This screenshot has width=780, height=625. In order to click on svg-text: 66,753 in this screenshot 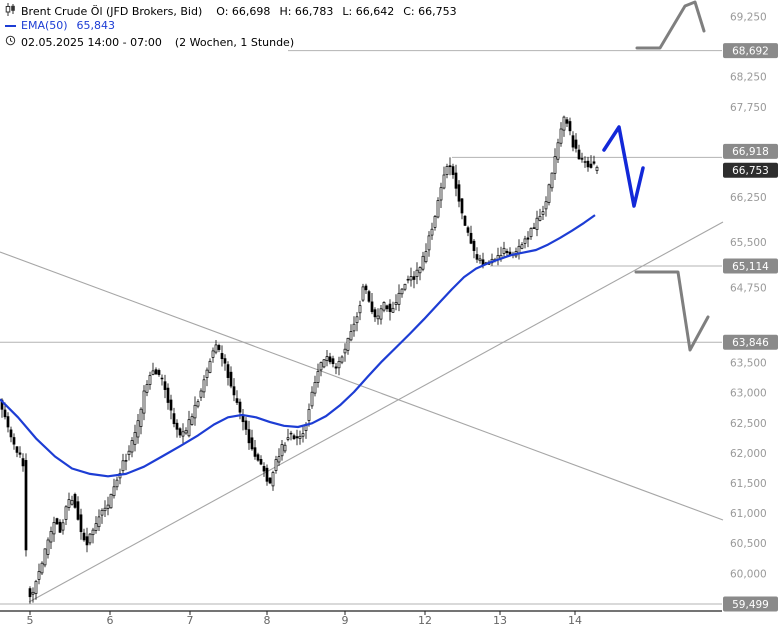, I will do `click(750, 171)`.